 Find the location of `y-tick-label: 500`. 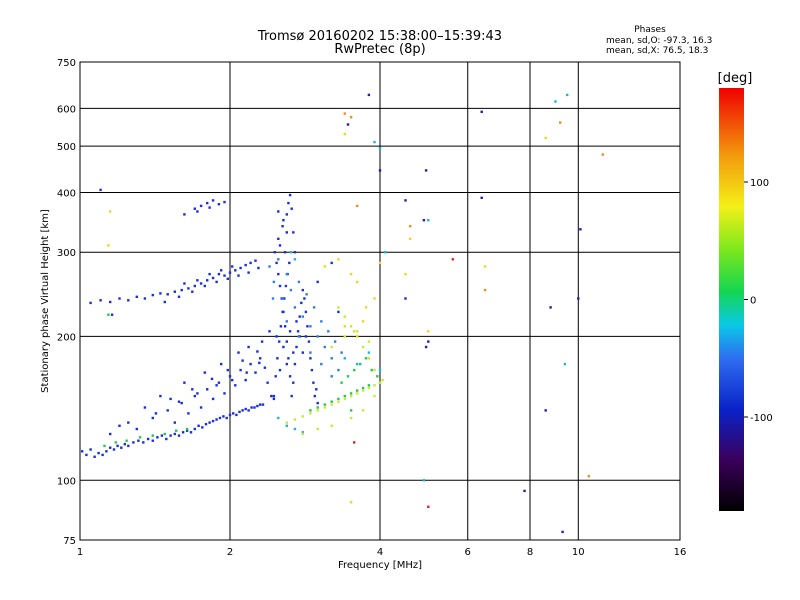

y-tick-label: 500 is located at coordinates (66, 147).